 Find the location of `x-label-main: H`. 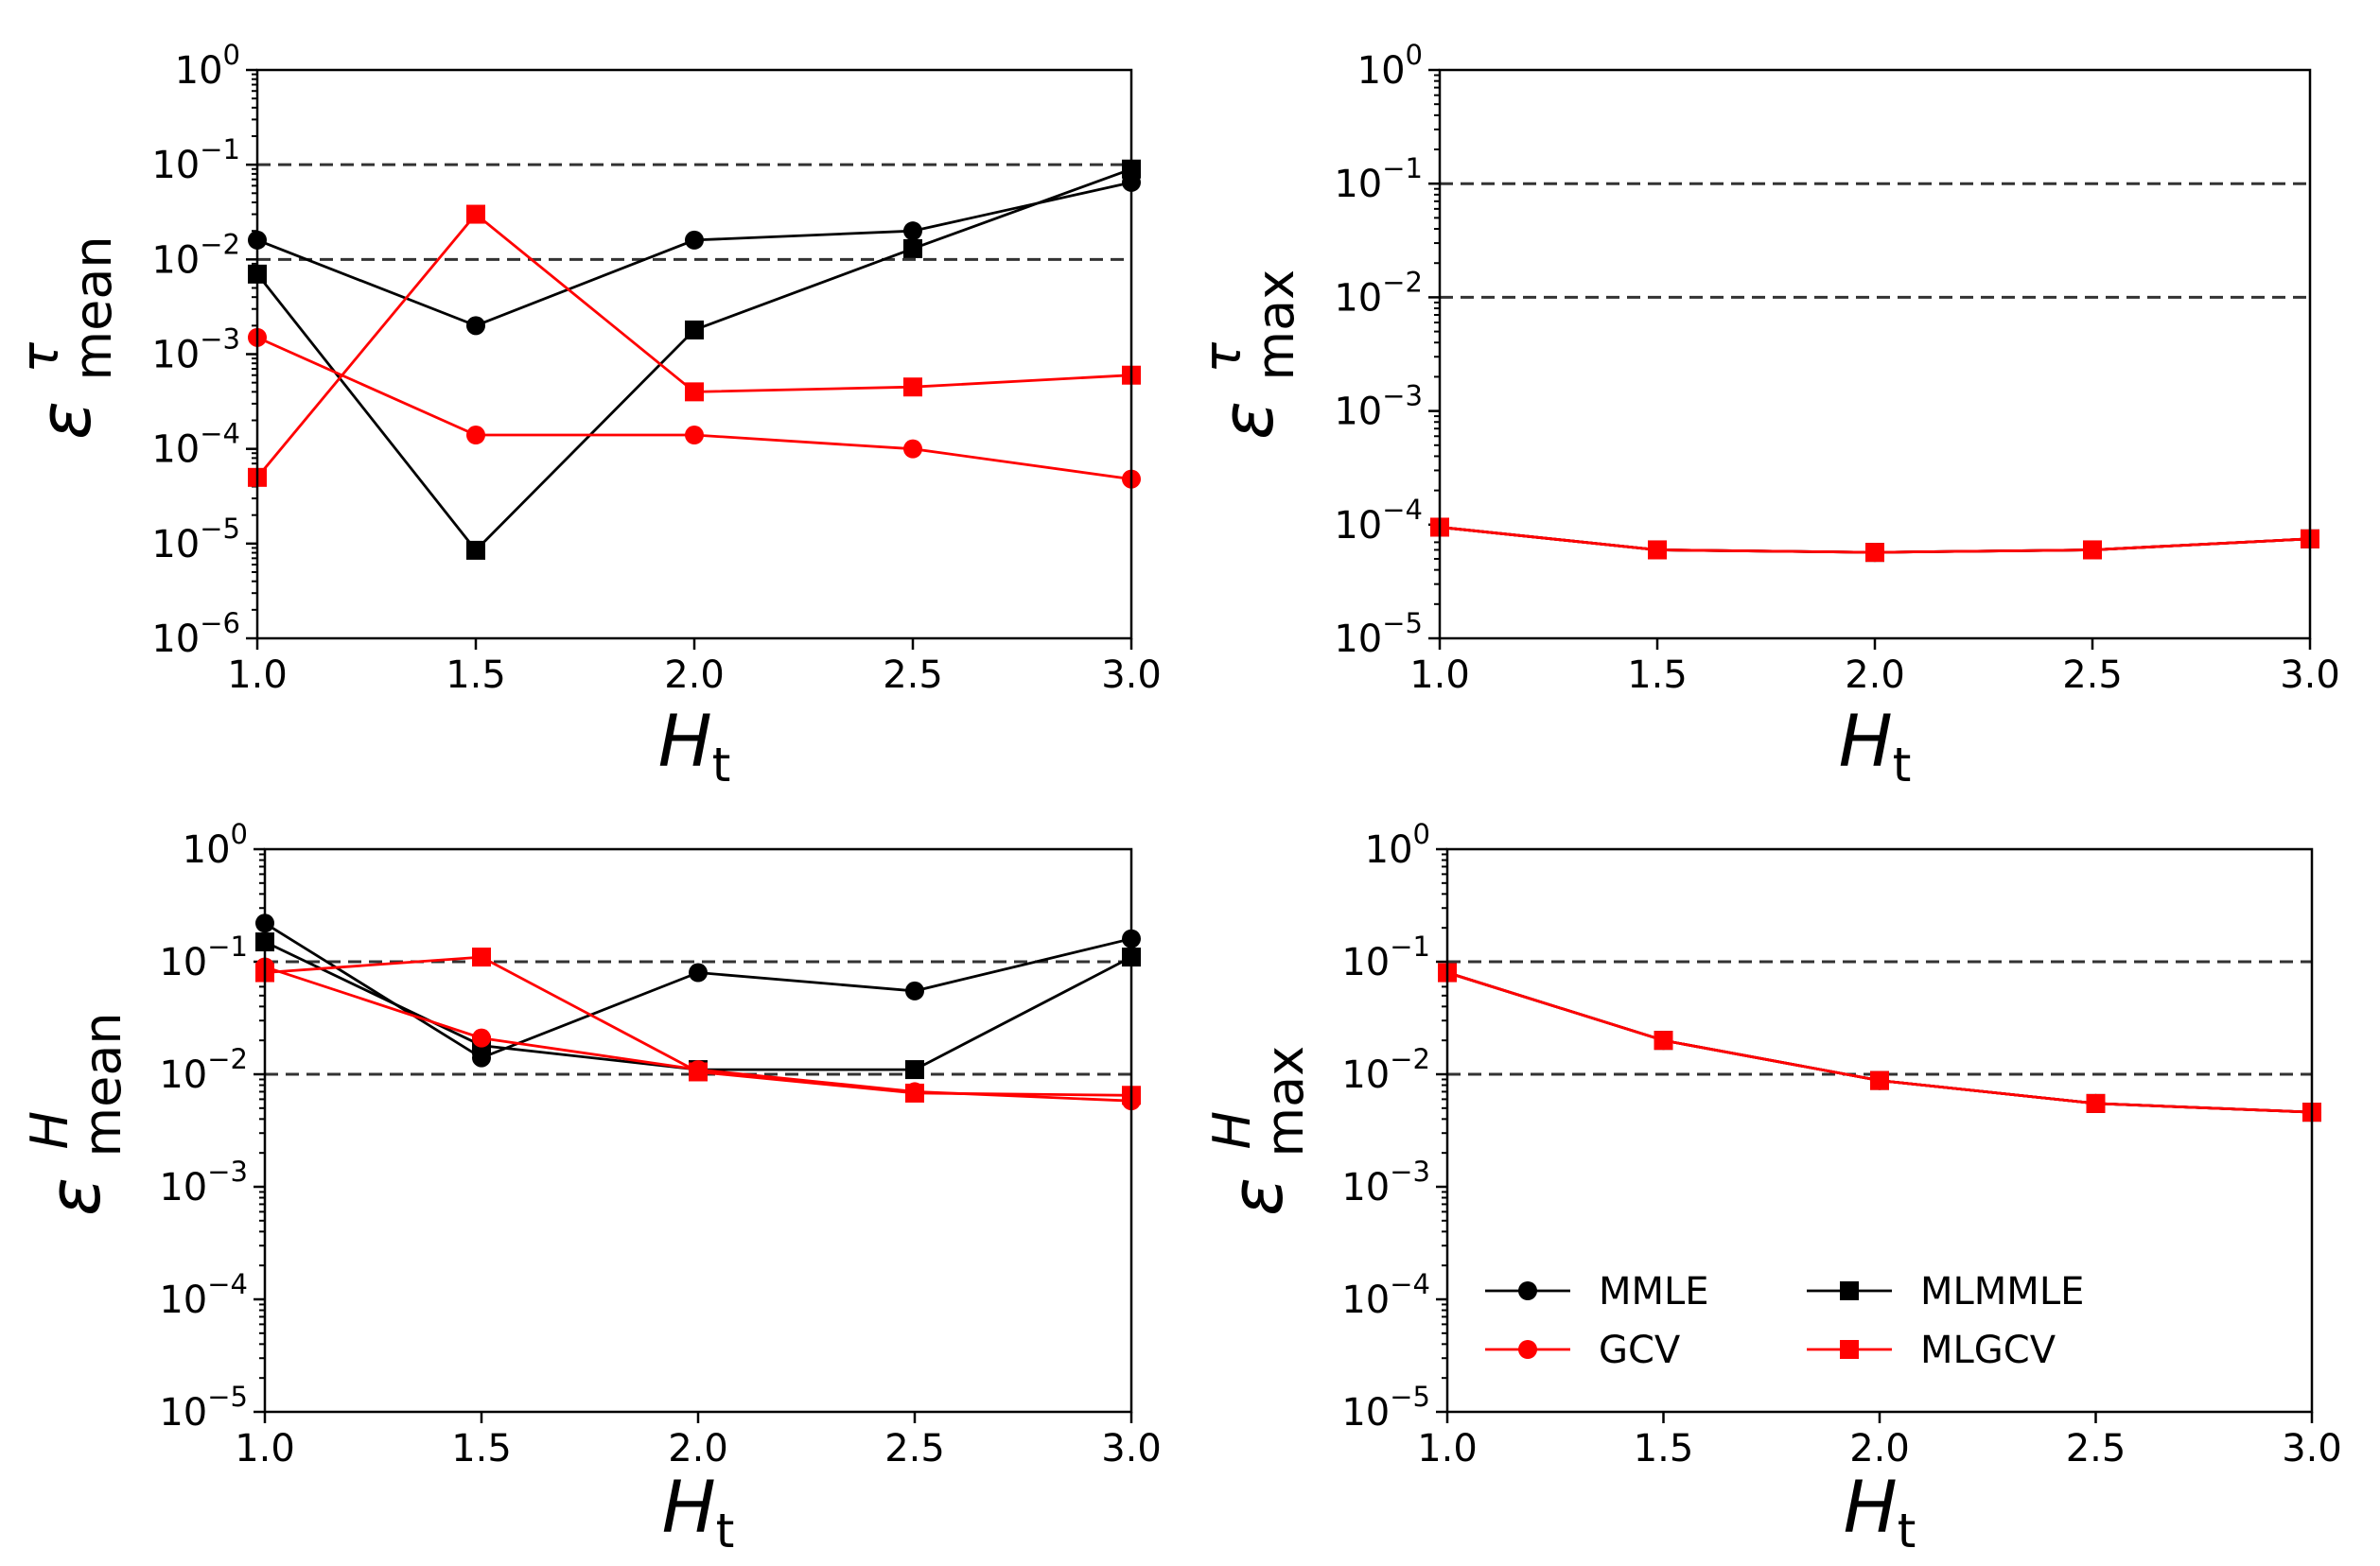

x-label-main: H is located at coordinates (1871, 1507).